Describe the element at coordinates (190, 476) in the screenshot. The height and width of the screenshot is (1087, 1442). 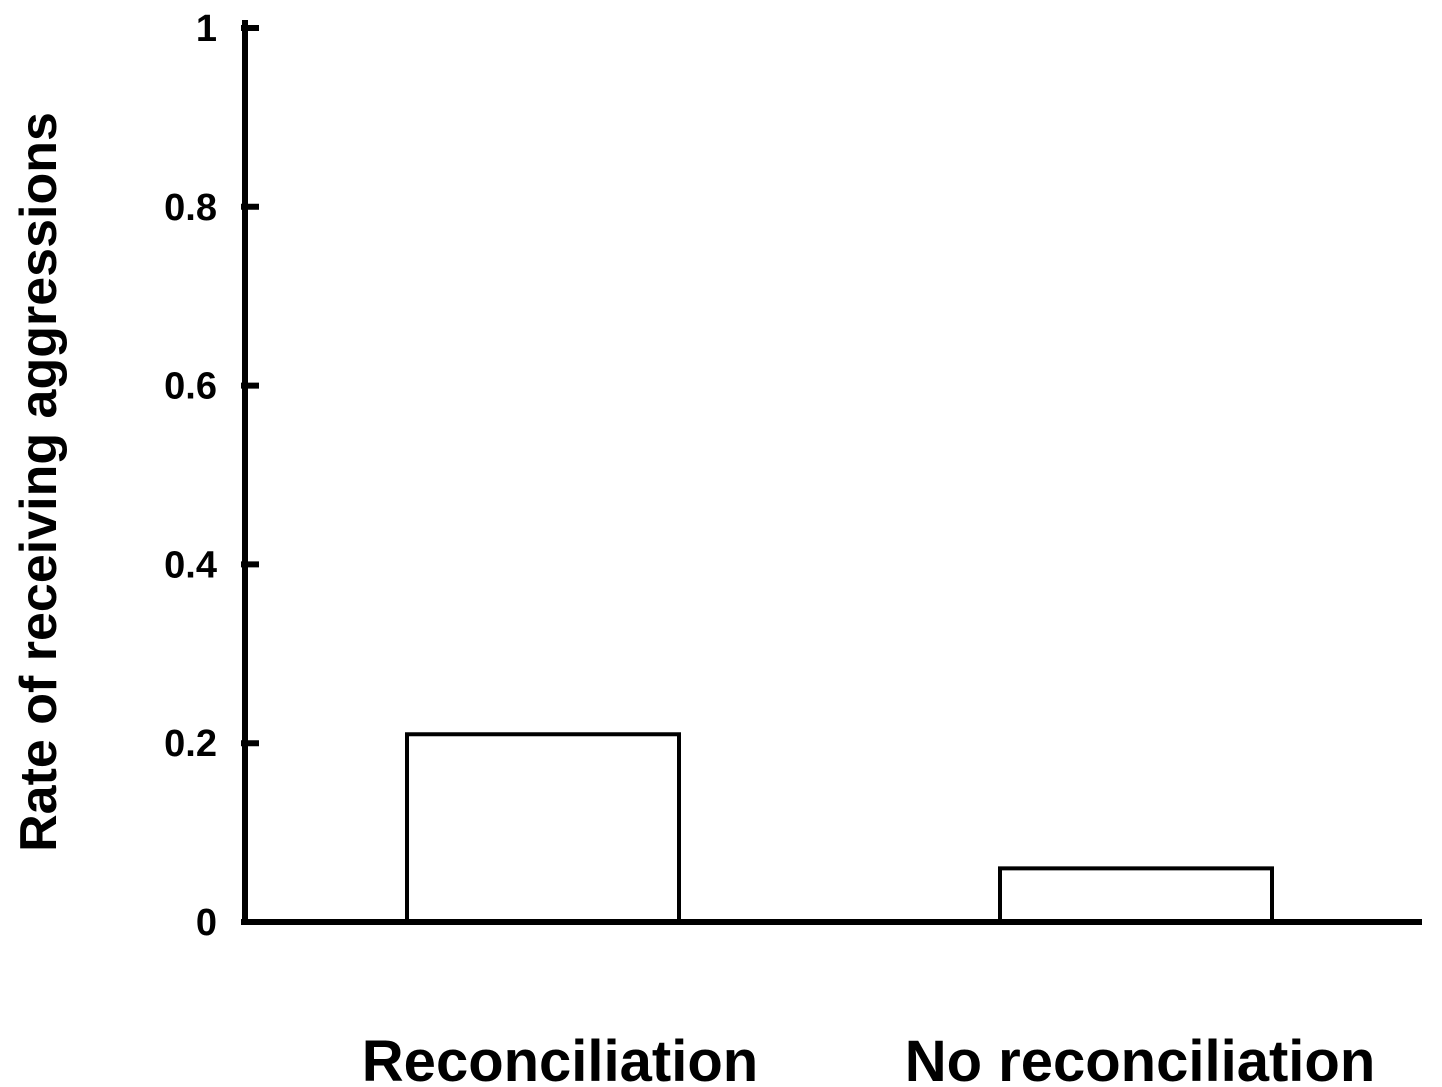
I see `y-tick-labels-group: 0 0.2 0.4 0.6 0.8 1` at that location.